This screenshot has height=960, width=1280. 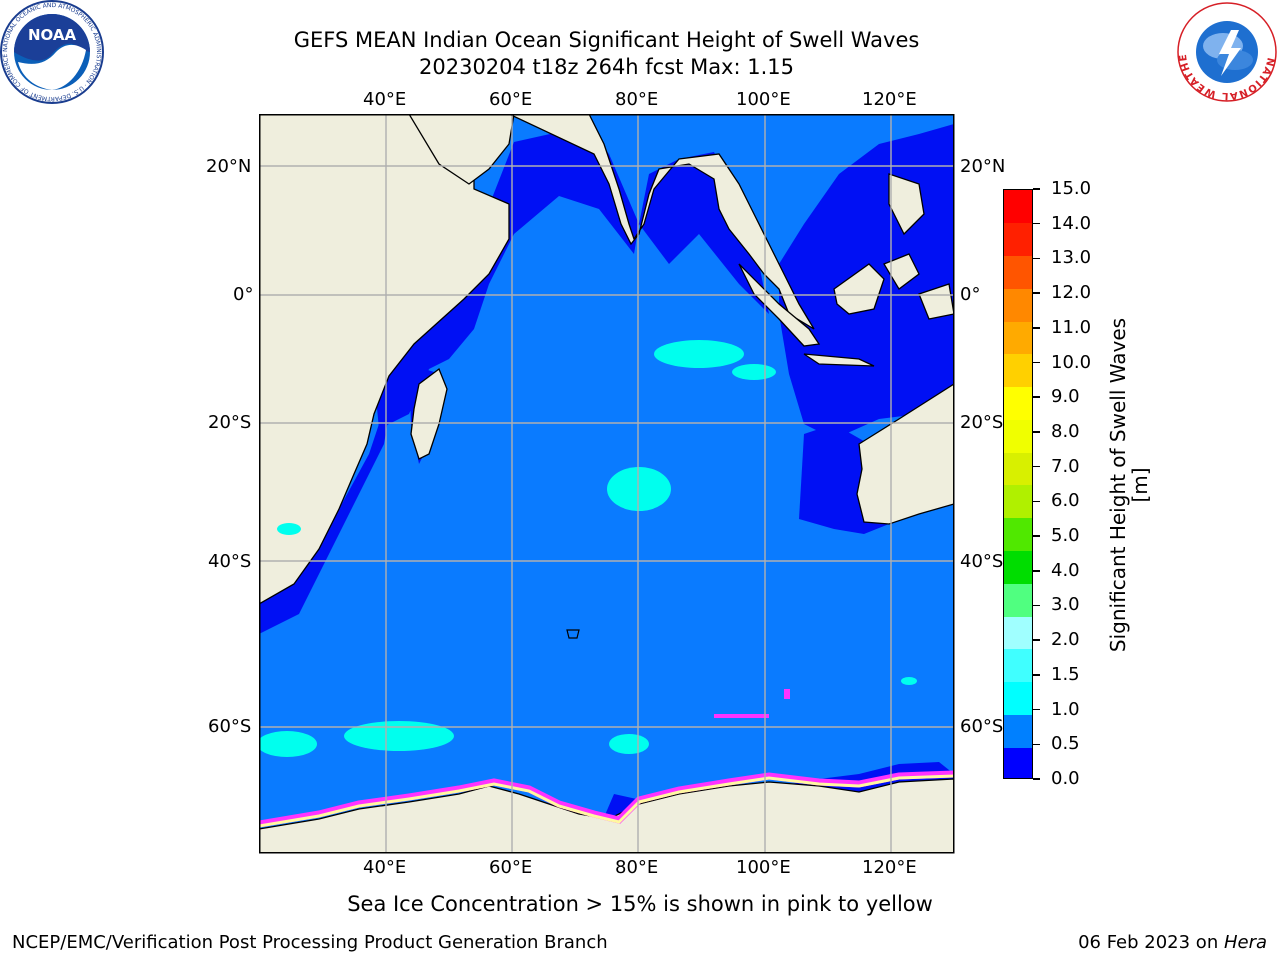 I want to click on colorbar, so click(x=1018, y=484).